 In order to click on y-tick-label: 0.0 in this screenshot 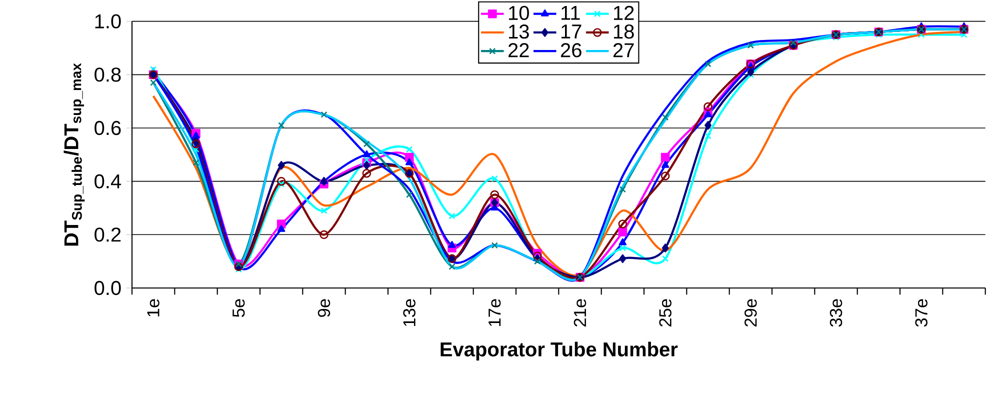, I will do `click(107, 287)`.